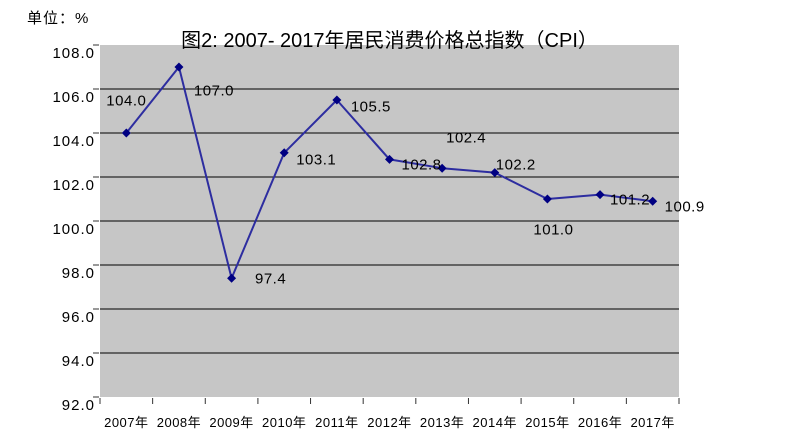 This screenshot has height=441, width=790. Describe the element at coordinates (73, 97) in the screenshot. I see `y-axis-label: 106.0` at that location.